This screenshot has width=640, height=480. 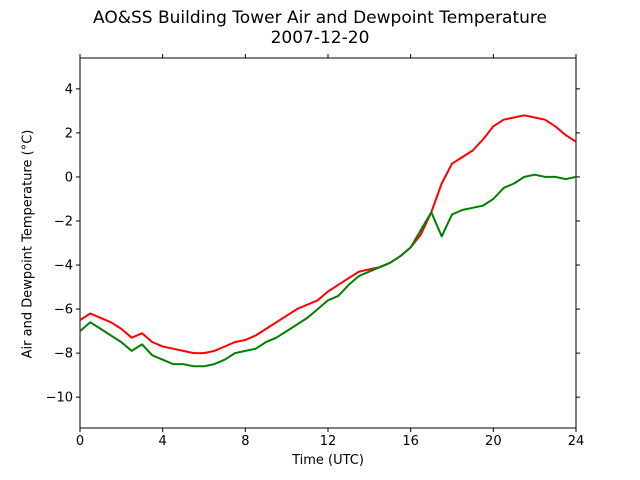 What do you see at coordinates (63, 310) in the screenshot?
I see `y-tick-label: −6` at bounding box center [63, 310].